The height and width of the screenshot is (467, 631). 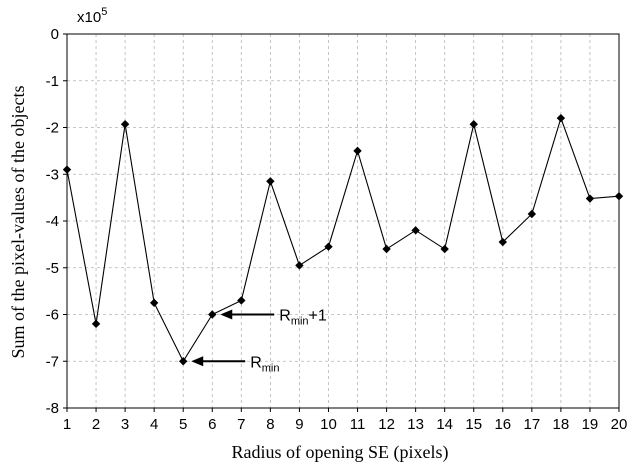 I want to click on x-tick-label: 4, so click(x=154, y=424).